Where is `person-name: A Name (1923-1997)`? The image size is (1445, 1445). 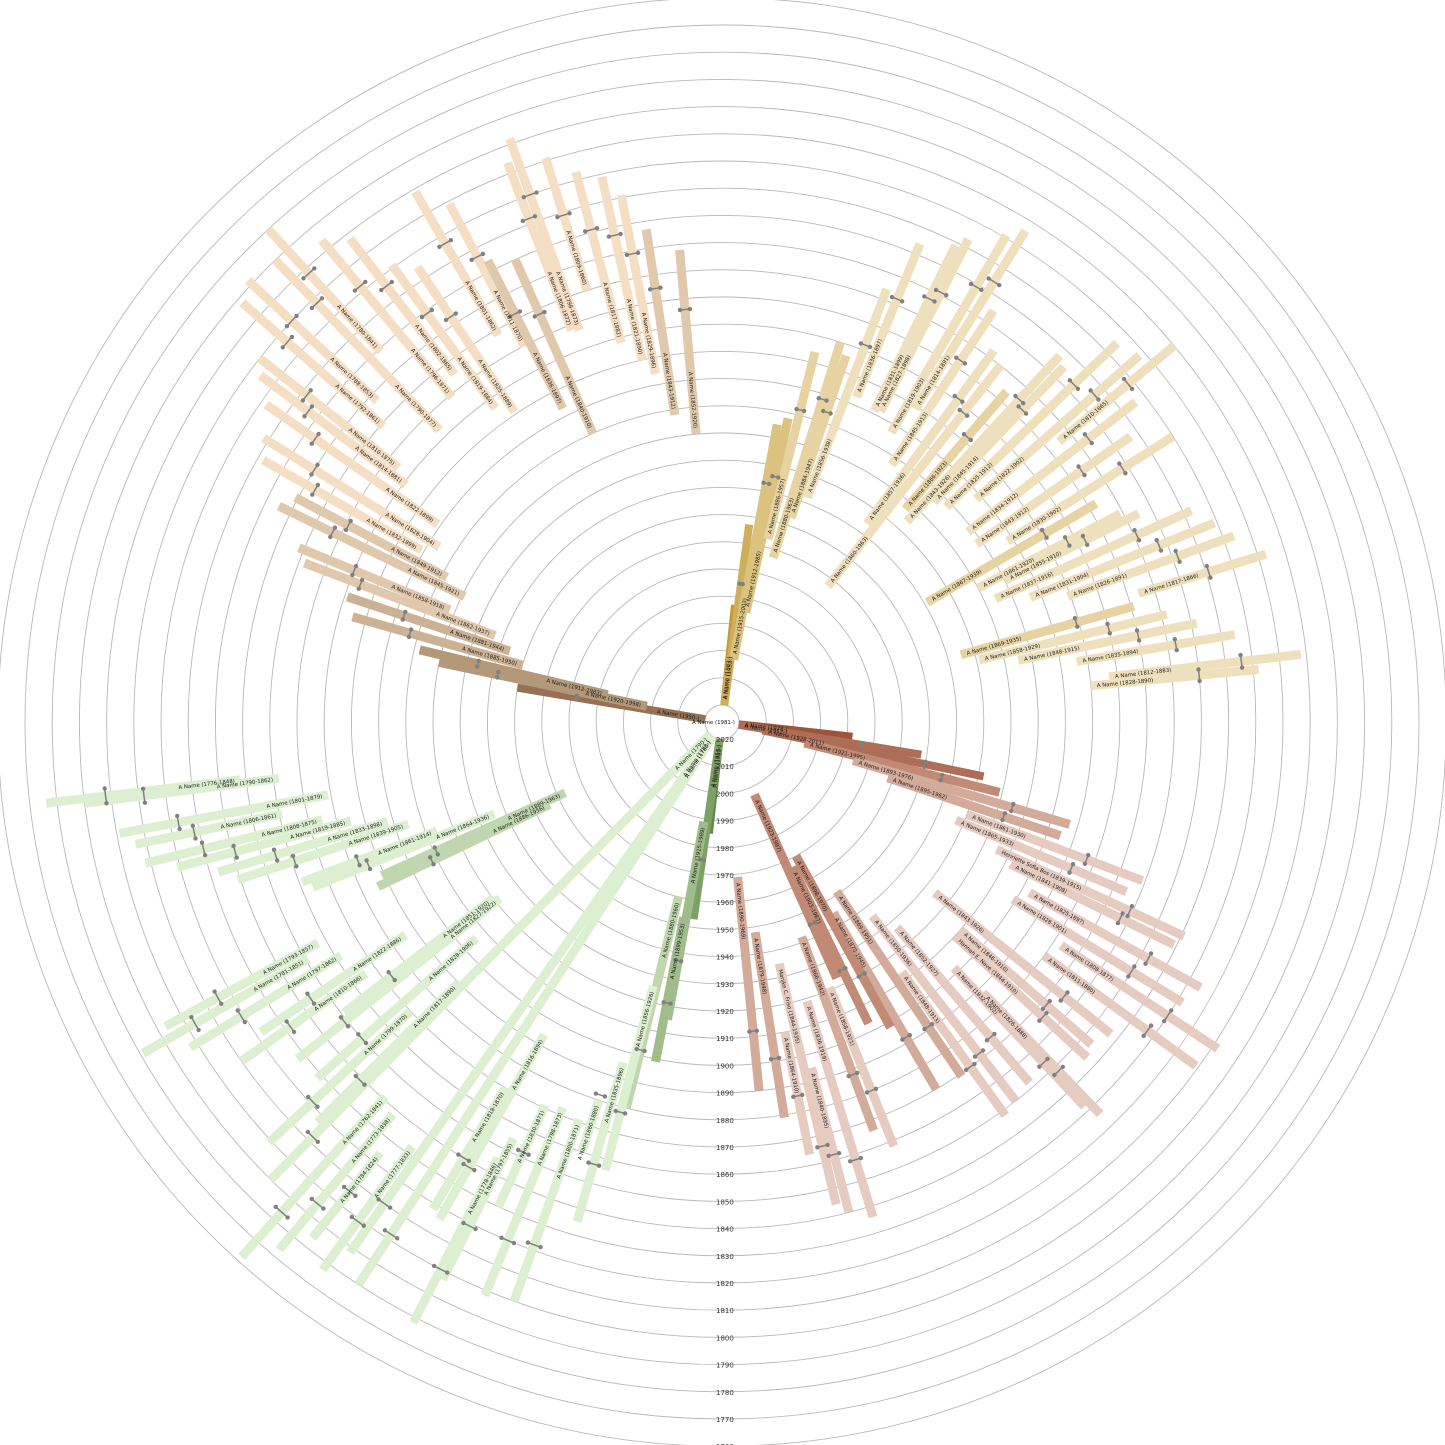 person-name: A Name (1923-1997) is located at coordinates (767, 826).